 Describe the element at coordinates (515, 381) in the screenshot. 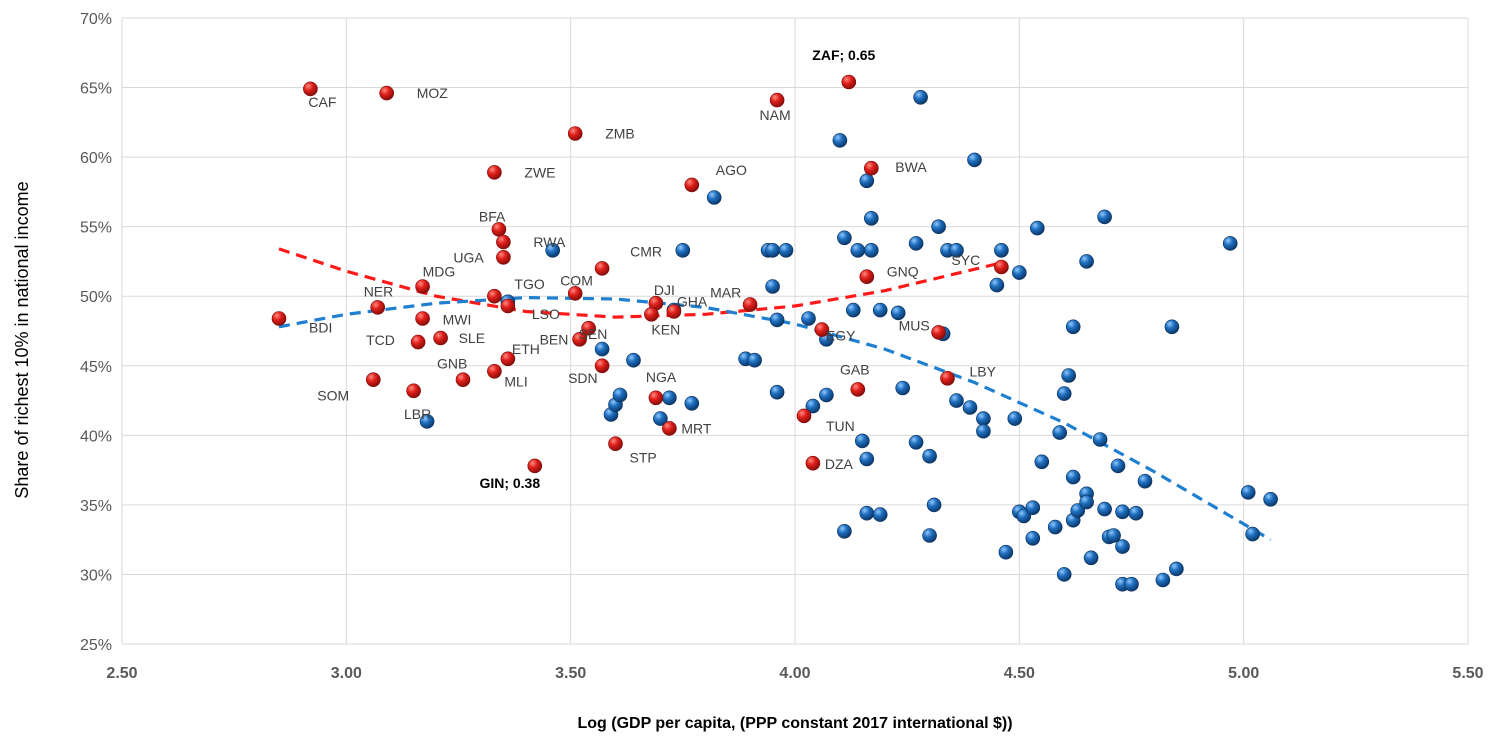

I see `point-label: MLI` at that location.